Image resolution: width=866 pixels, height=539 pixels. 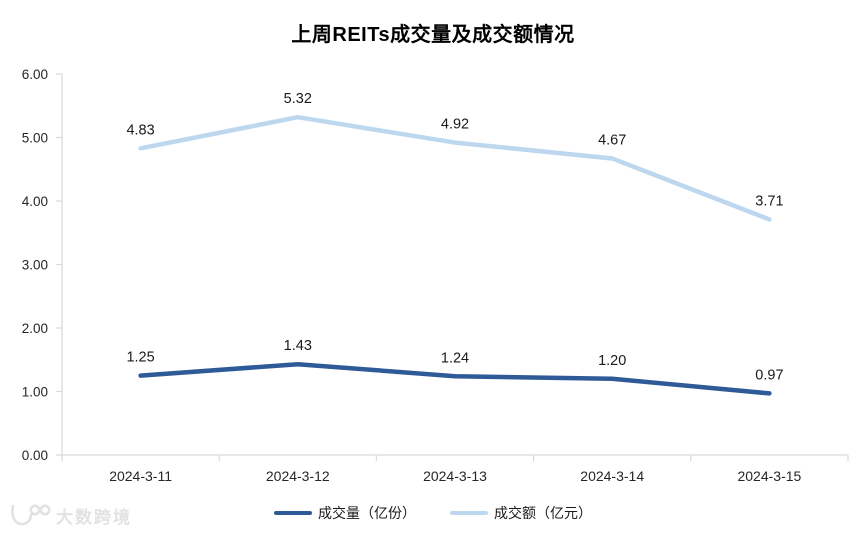 I want to click on data-label: 5.32, so click(x=298, y=99).